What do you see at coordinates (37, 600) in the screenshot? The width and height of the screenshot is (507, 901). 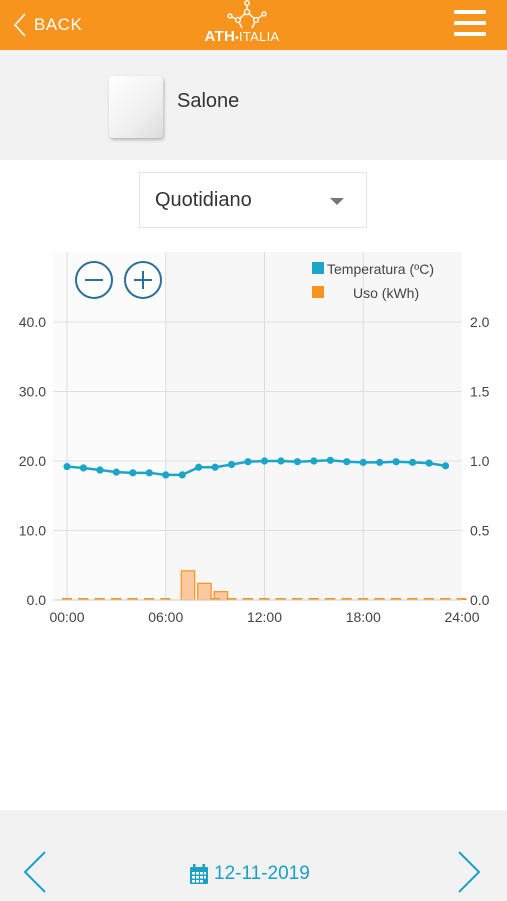 I see `y-left-tick-label: 0.0` at bounding box center [37, 600].